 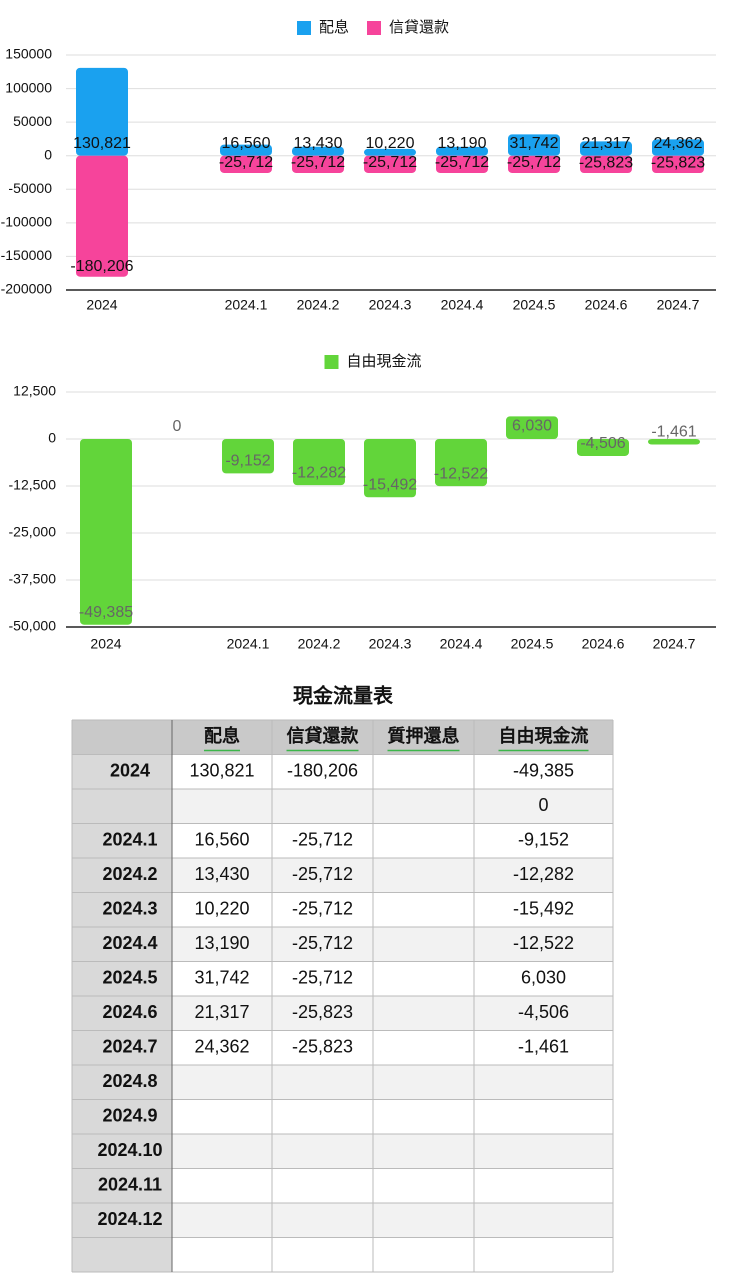 What do you see at coordinates (28, 87) in the screenshot?
I see `y-tick-label: 100000` at bounding box center [28, 87].